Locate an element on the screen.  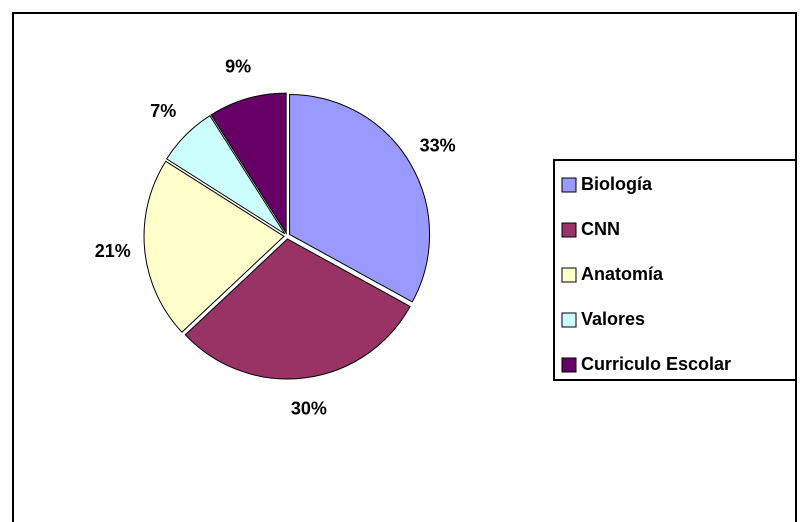
data-label: 30% is located at coordinates (309, 408).